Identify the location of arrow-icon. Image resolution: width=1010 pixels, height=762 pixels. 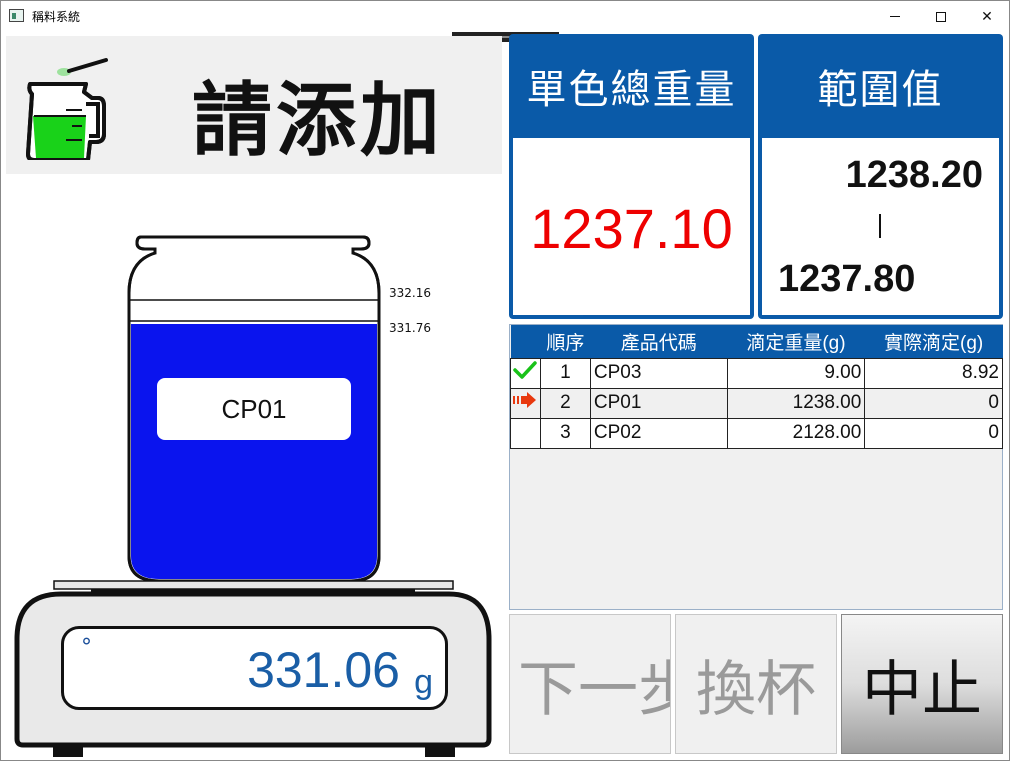
(525, 403).